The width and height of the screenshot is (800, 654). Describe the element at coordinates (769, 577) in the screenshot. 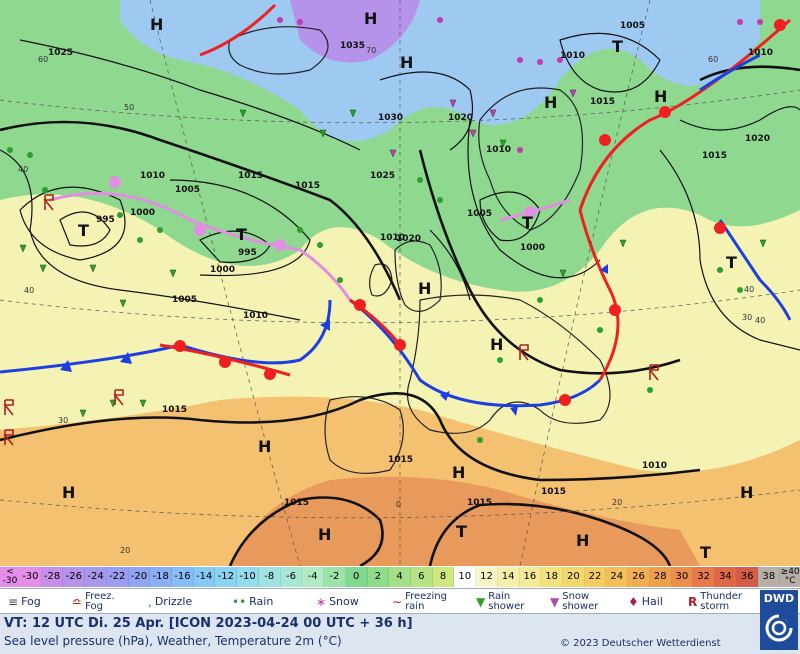

I see `scale-cell: 38` at that location.